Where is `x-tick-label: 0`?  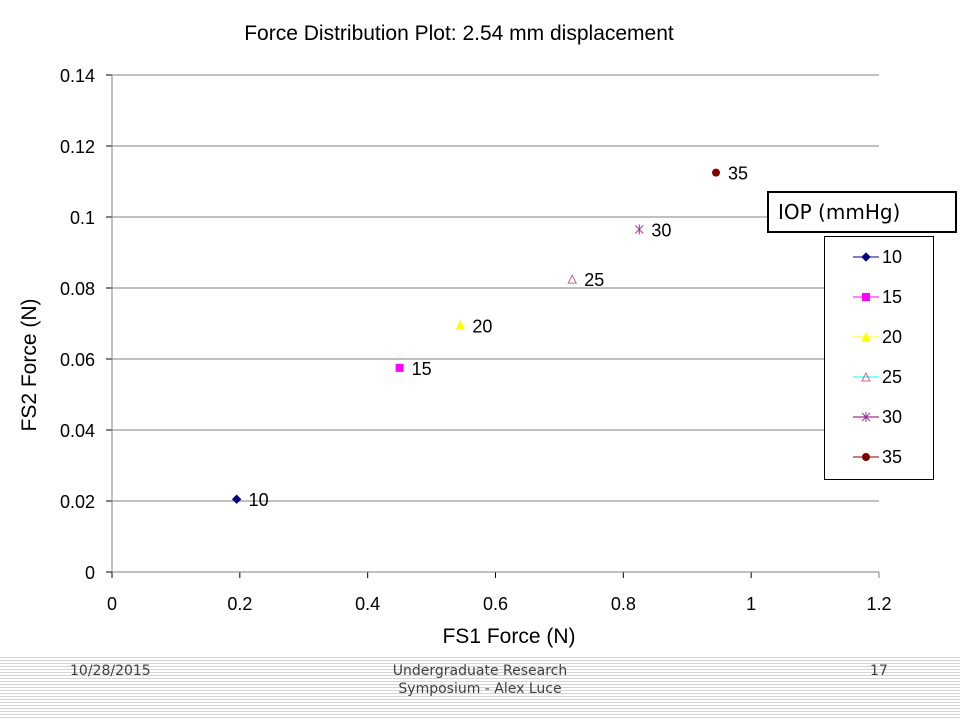 x-tick-label: 0 is located at coordinates (112, 604).